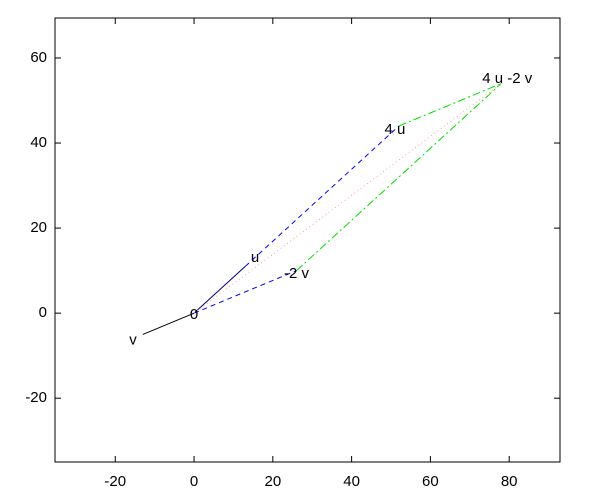  Describe the element at coordinates (36, 397) in the screenshot. I see `y-tick-label: -20` at that location.